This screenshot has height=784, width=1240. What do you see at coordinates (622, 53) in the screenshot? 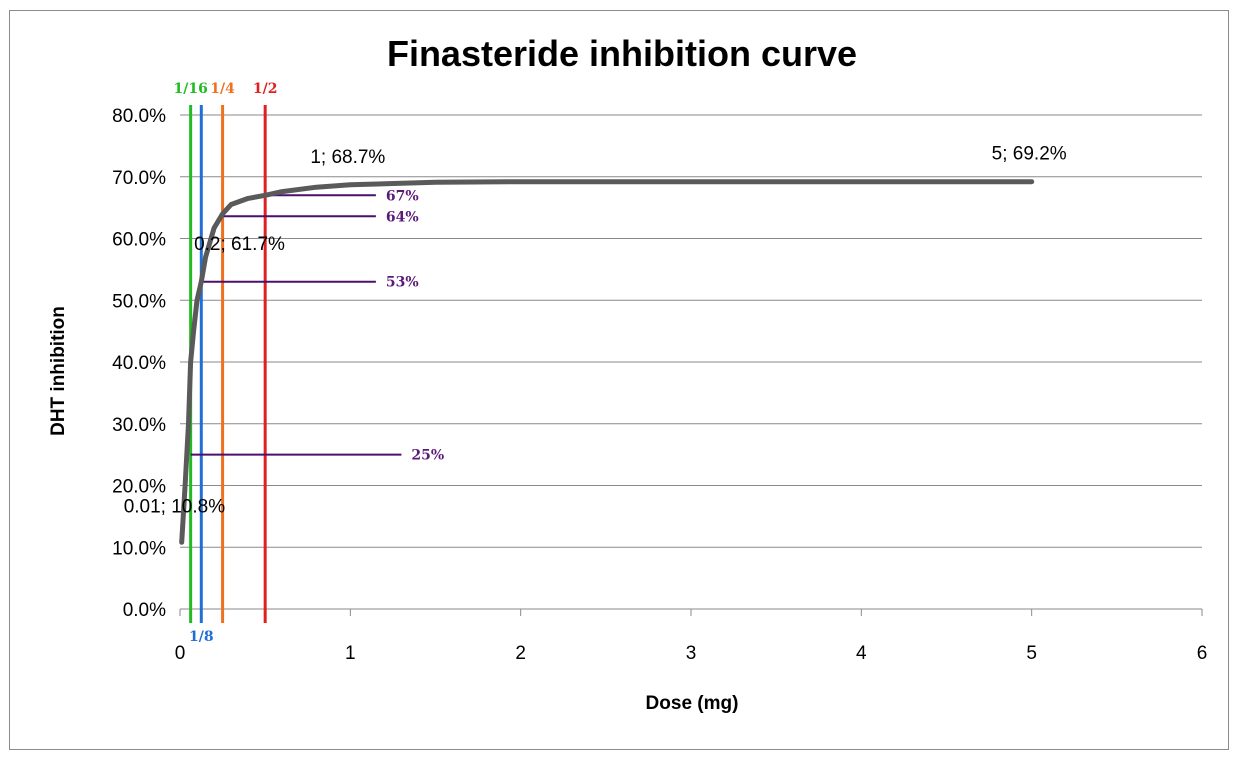
I see `chart-title: Finasteride inhibition curve` at bounding box center [622, 53].